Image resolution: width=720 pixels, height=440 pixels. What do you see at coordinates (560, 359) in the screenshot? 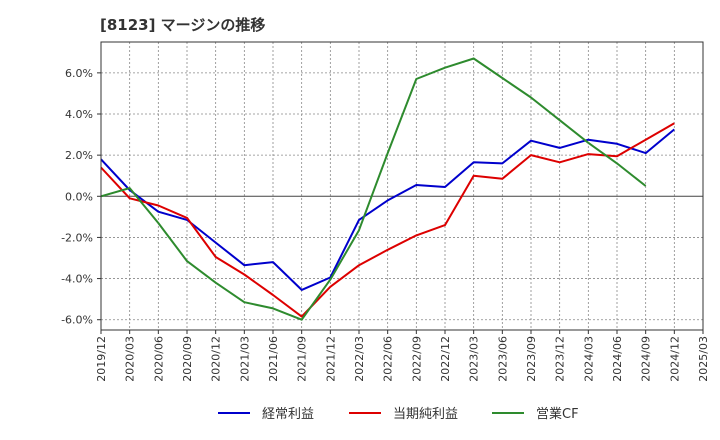
I see `x-tick-label: 2023/12` at bounding box center [560, 359].